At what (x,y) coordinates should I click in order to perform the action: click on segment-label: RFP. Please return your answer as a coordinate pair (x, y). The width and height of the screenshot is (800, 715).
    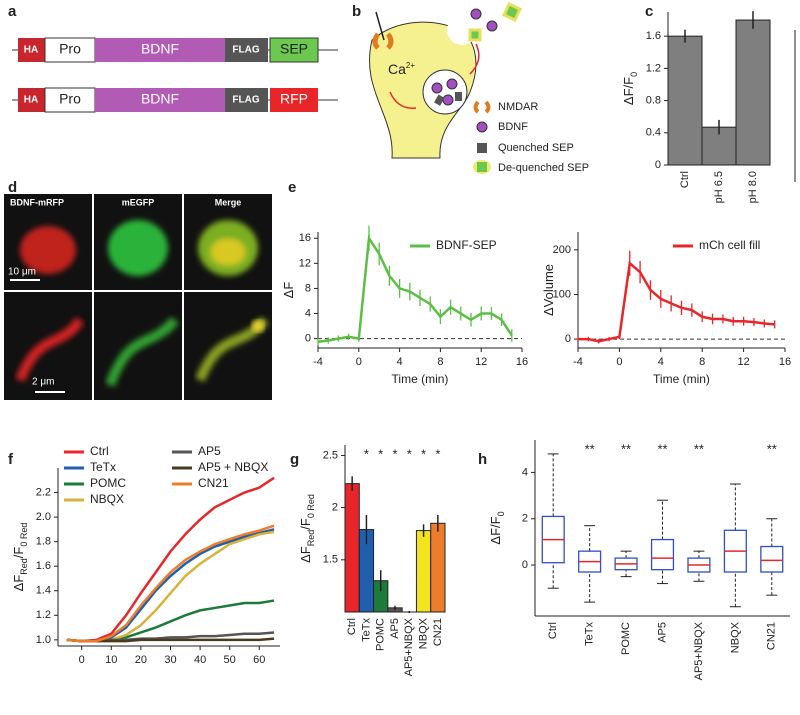
    Looking at the image, I should click on (294, 99).